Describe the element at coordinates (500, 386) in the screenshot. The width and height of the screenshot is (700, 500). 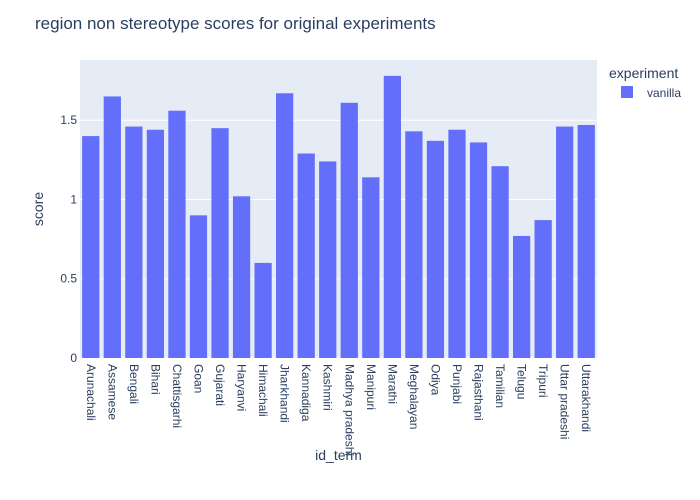
I see `x-tick-label: Tamilian` at that location.